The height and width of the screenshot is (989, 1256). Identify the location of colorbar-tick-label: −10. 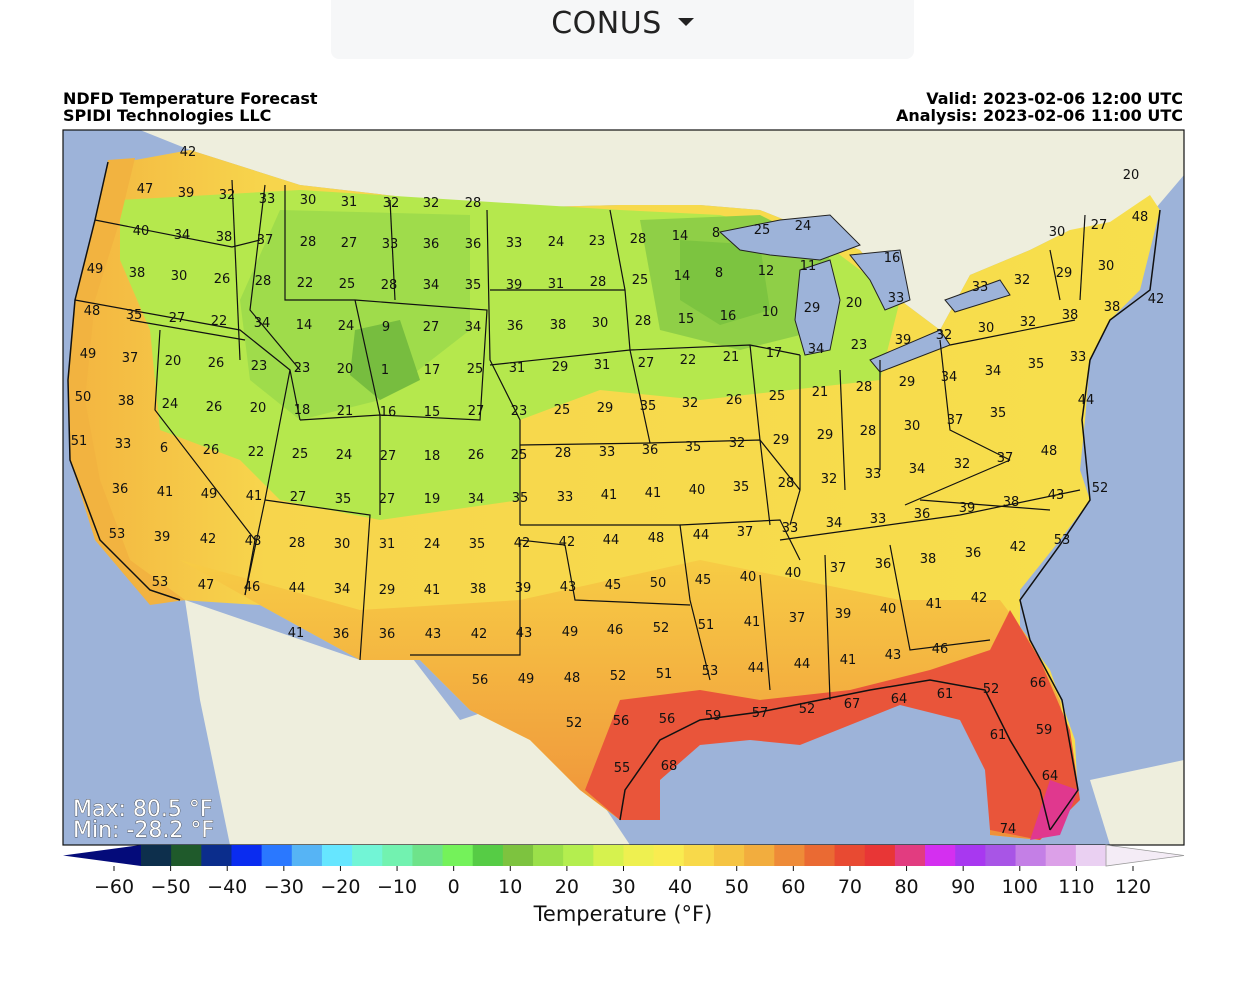
(397, 887).